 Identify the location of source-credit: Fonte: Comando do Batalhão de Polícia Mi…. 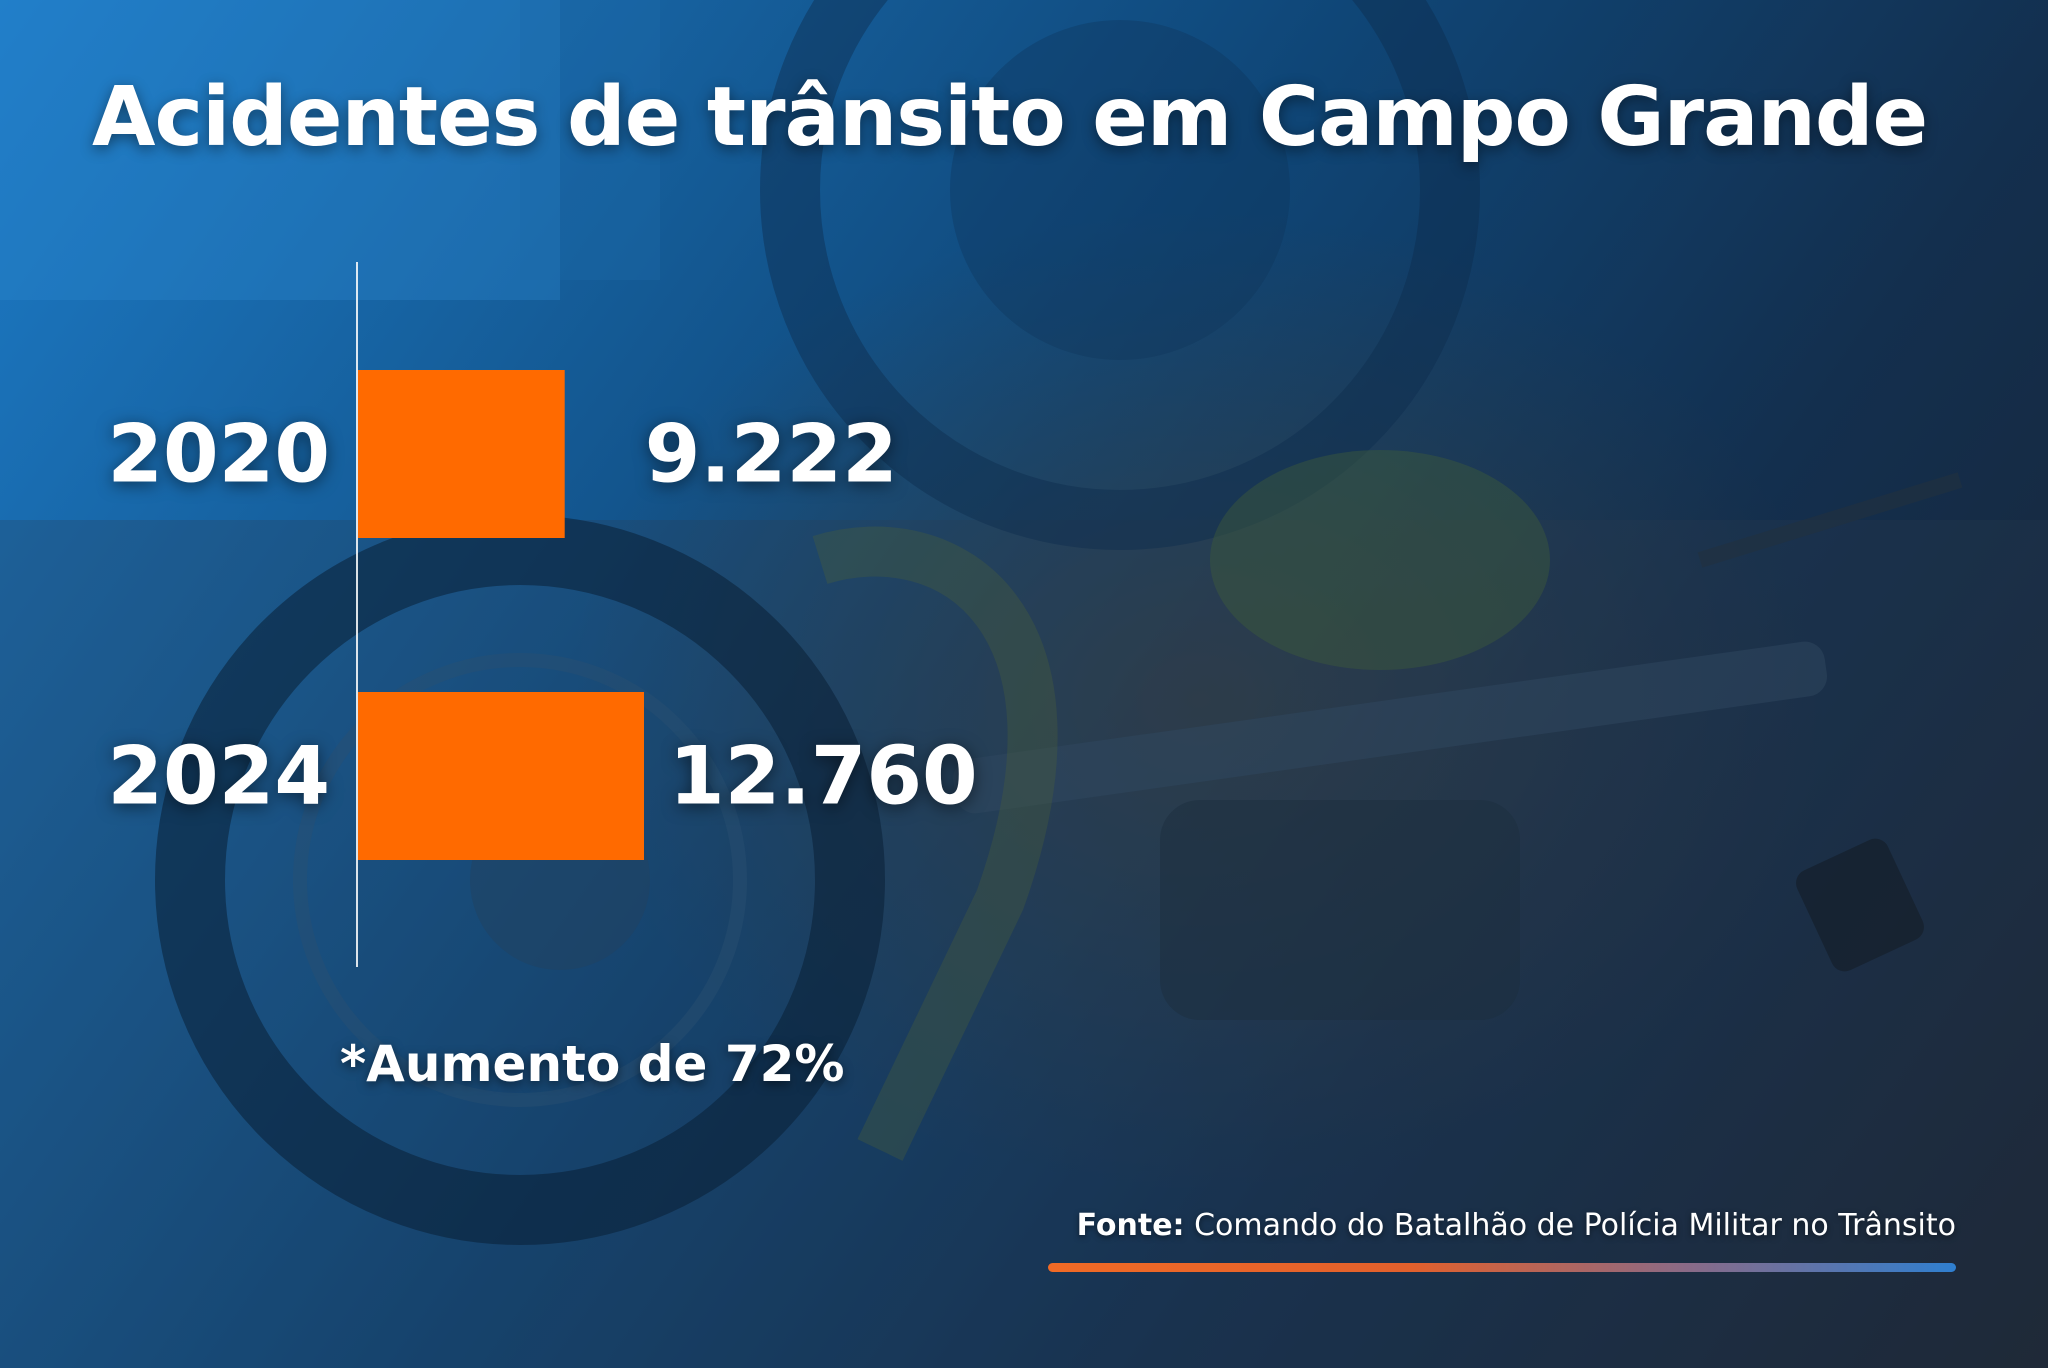
(1516, 1225).